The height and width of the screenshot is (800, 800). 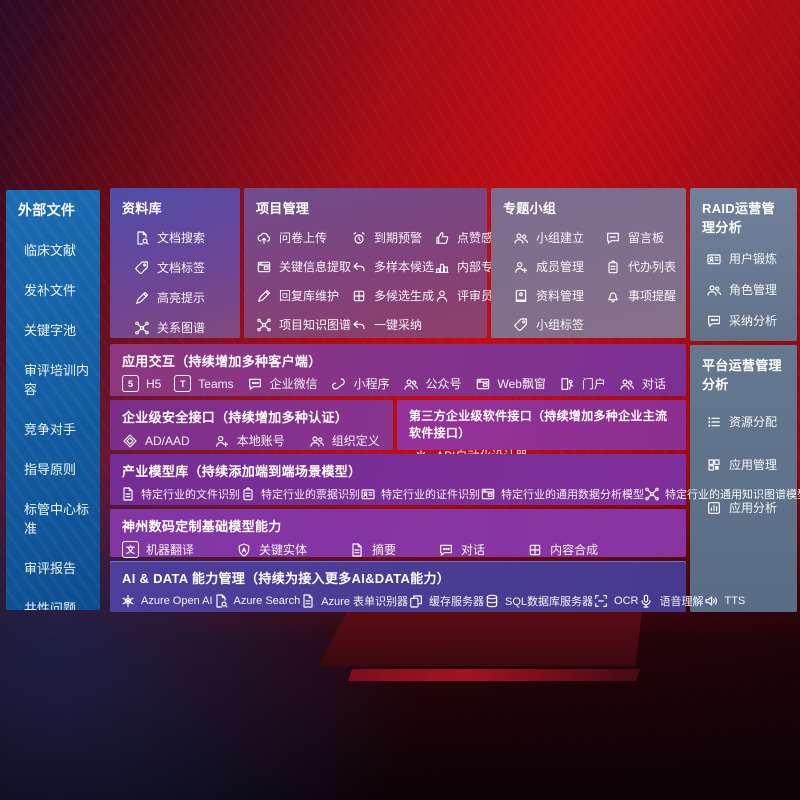 What do you see at coordinates (541, 431) in the screenshot?
I see `panel-thirdparty-interface: 第三方企业级软件接口（持续增加多种企业主流软件接口） API自动化设计器` at bounding box center [541, 431].